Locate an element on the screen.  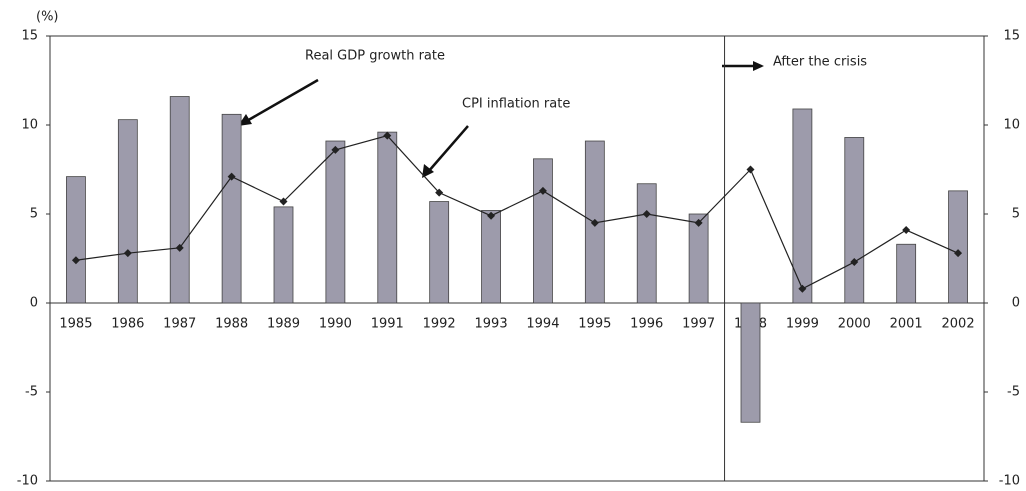
y-tick-label: 15 is located at coordinates (29, 36).